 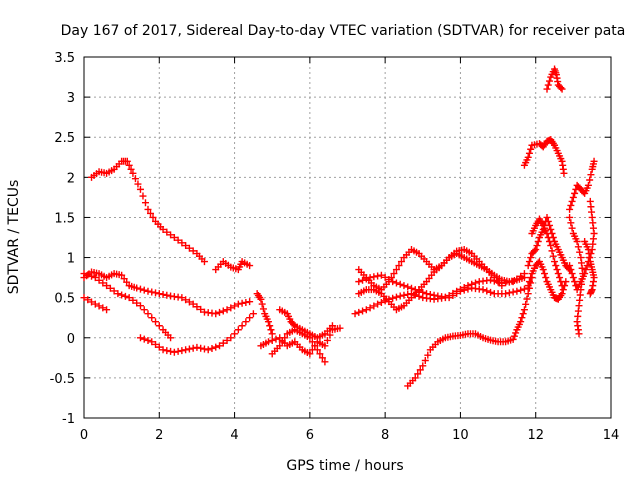 I want to click on x-tick-label: 14, so click(x=611, y=435).